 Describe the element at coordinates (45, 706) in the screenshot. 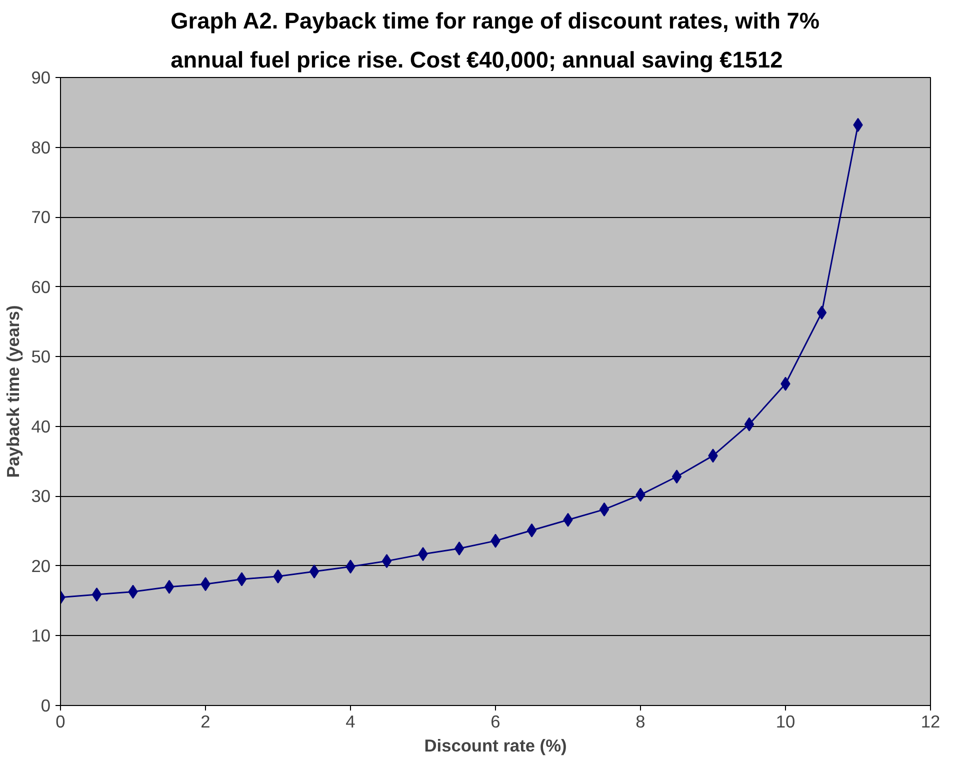

I see `y-tick-label: 0` at that location.